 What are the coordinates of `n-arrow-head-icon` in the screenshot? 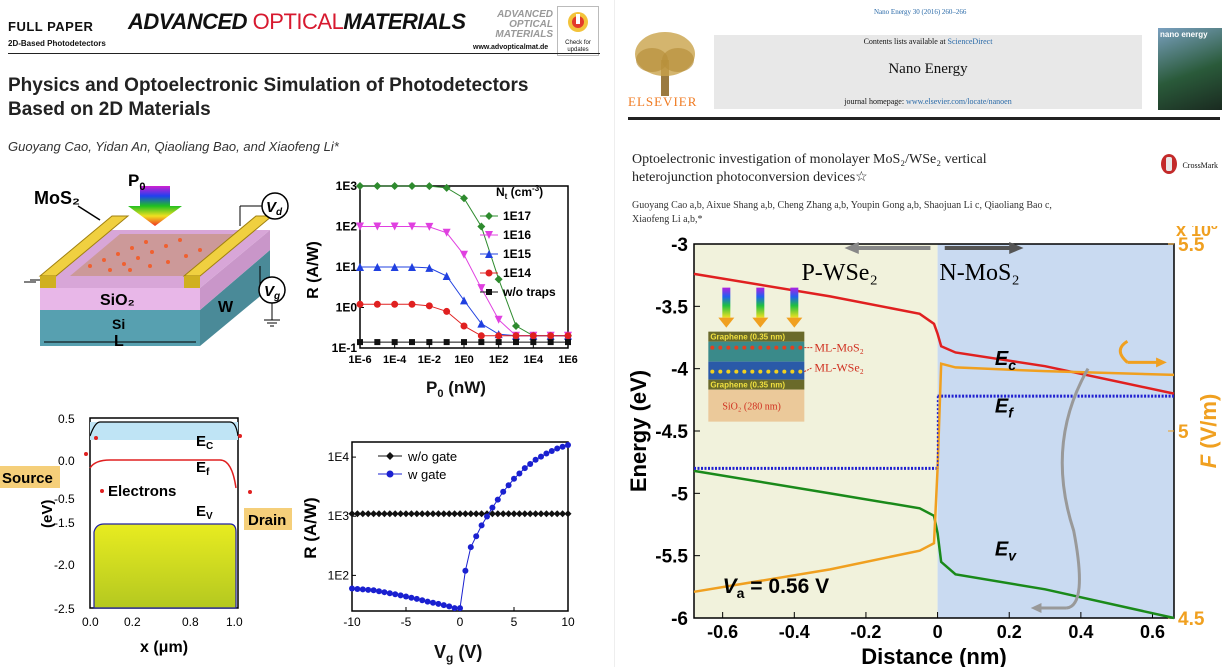 It's located at (1016, 248).